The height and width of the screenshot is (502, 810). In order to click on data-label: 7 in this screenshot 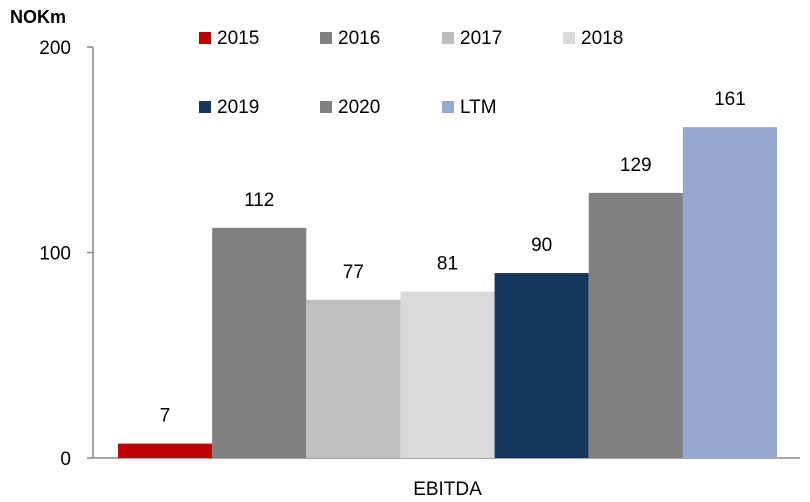, I will do `click(165, 416)`.